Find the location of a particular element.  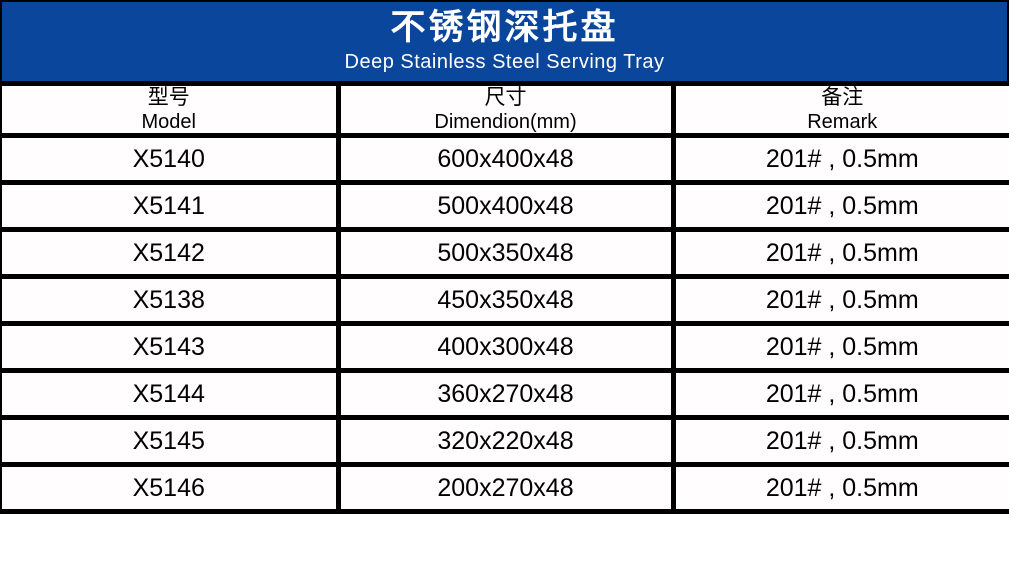

table-row: X5145 320x220x48 201# , 0.5mm is located at coordinates (504, 441).